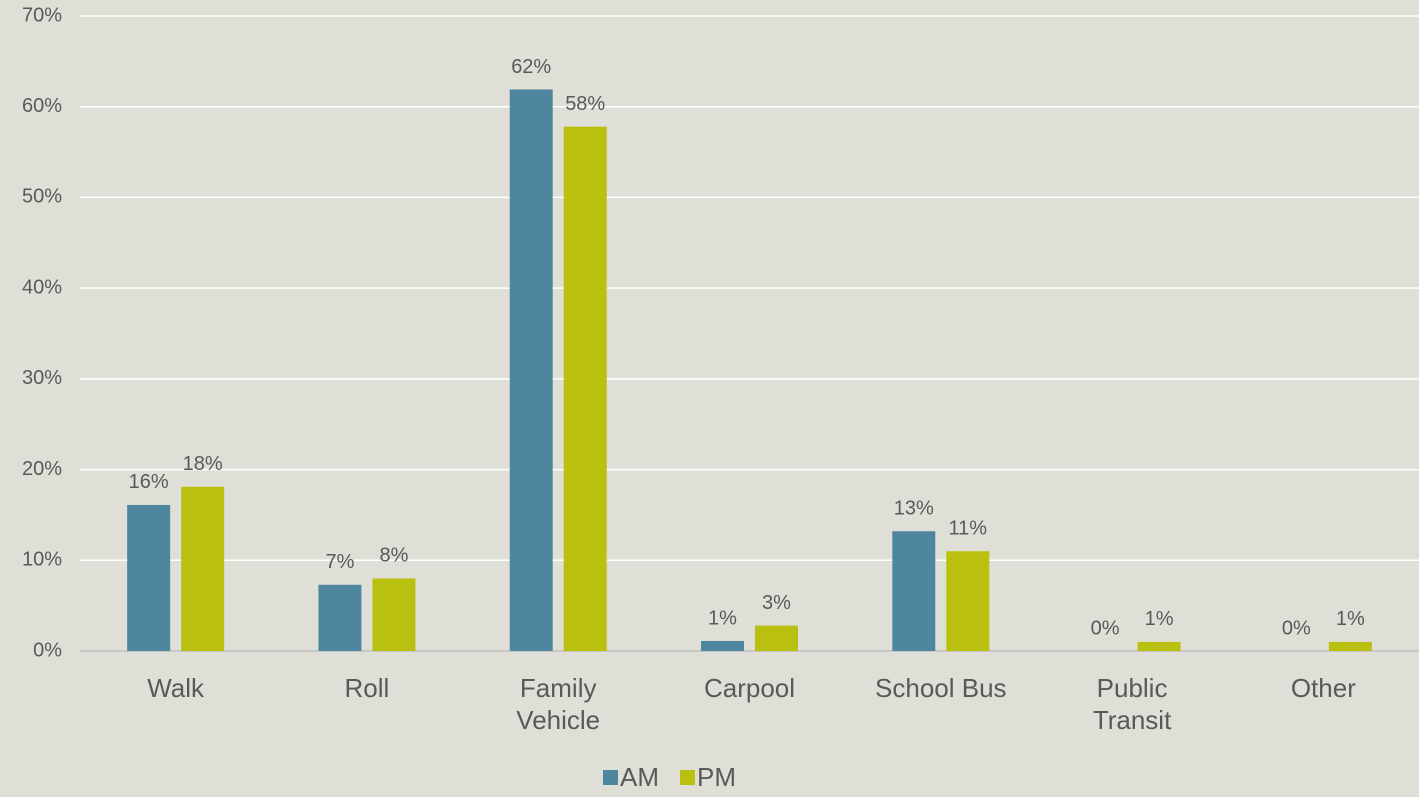 This screenshot has height=797, width=1419. I want to click on data-label: 13%, so click(914, 509).